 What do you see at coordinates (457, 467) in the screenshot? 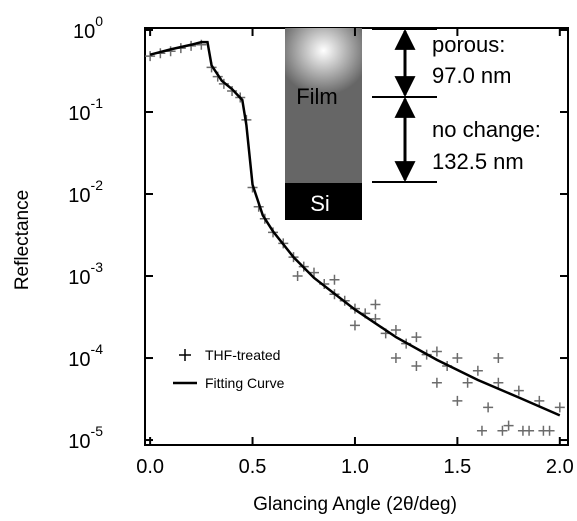
I see `x-tick-label: 1.5` at bounding box center [457, 467].